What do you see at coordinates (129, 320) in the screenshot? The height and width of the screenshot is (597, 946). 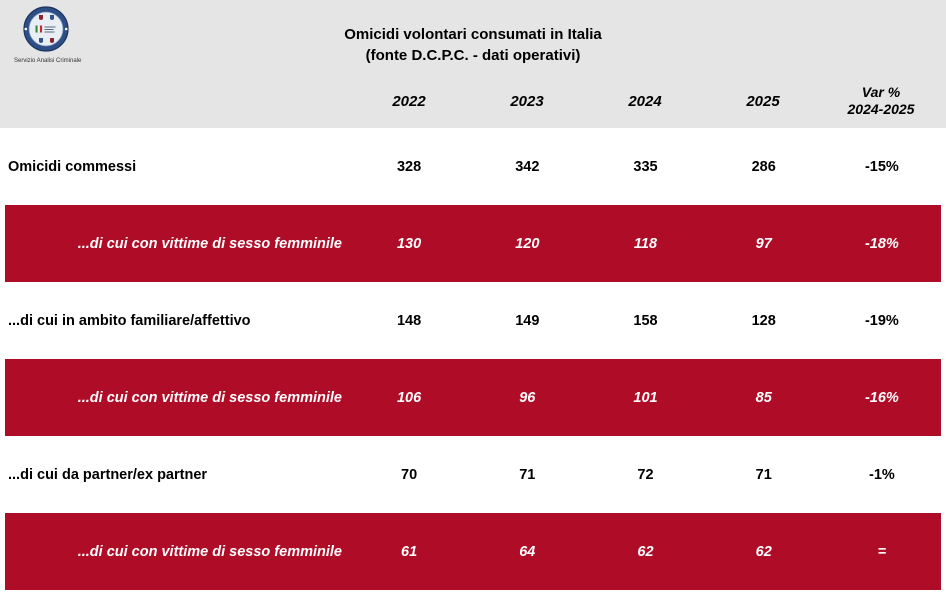 I see `row-label: ...di cui in ambito familiare/affettivo` at bounding box center [129, 320].